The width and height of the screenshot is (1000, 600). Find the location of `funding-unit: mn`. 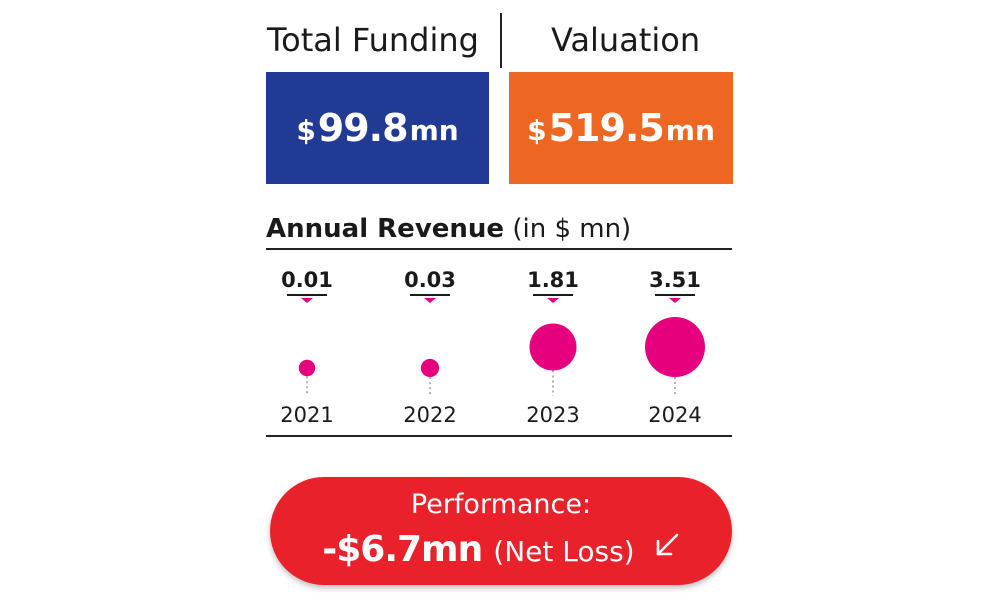

funding-unit: mn is located at coordinates (434, 130).